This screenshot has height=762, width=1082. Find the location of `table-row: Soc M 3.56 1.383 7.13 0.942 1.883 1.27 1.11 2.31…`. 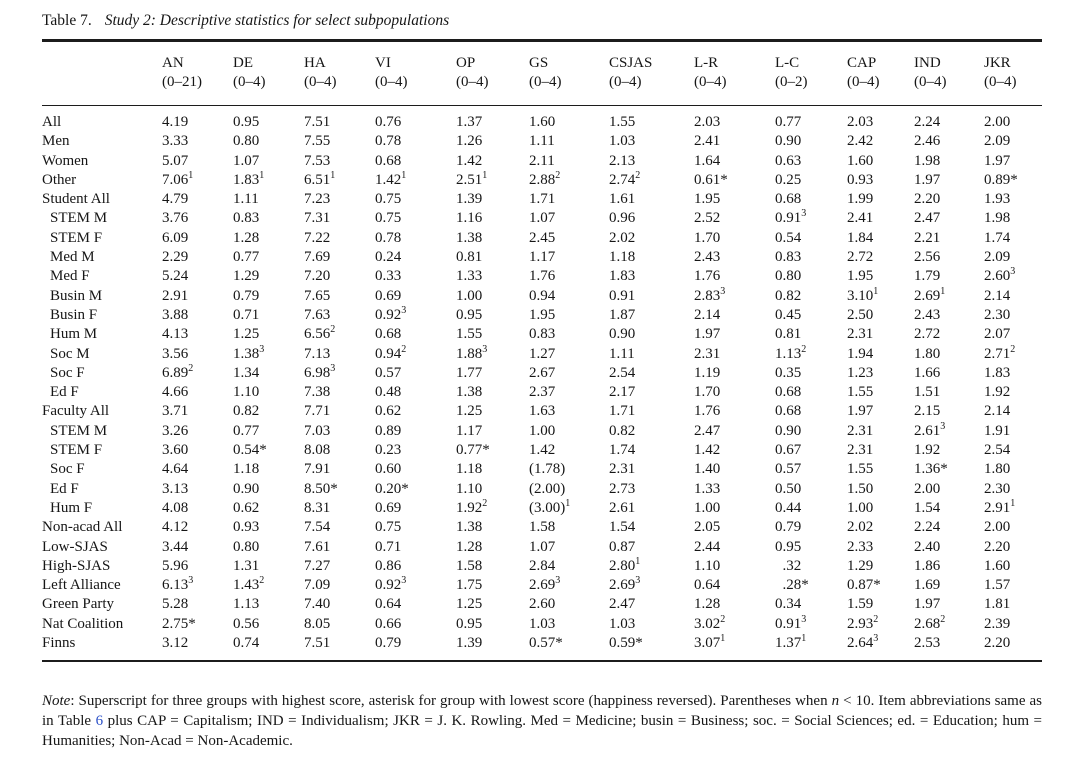

table-row: Soc M 3.56 1.383 7.13 0.942 1.883 1.27 1.11 2.31… is located at coordinates (542, 353).